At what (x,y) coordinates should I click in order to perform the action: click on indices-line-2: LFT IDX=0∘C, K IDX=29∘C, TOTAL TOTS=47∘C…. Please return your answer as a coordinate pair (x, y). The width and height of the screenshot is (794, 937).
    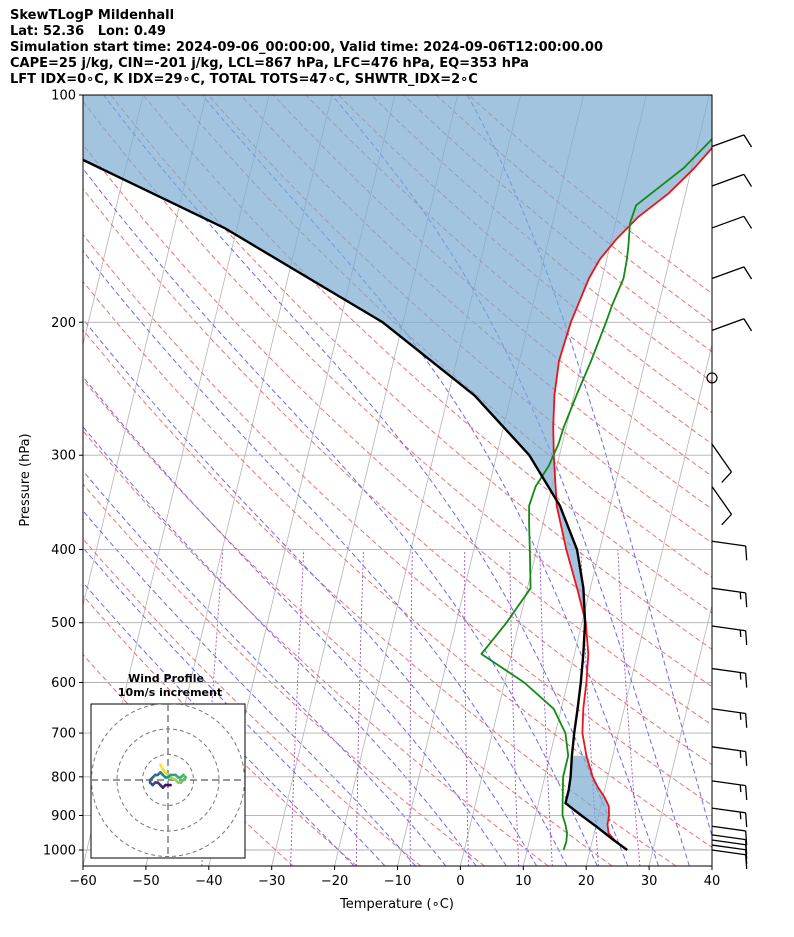
    Looking at the image, I should click on (244, 79).